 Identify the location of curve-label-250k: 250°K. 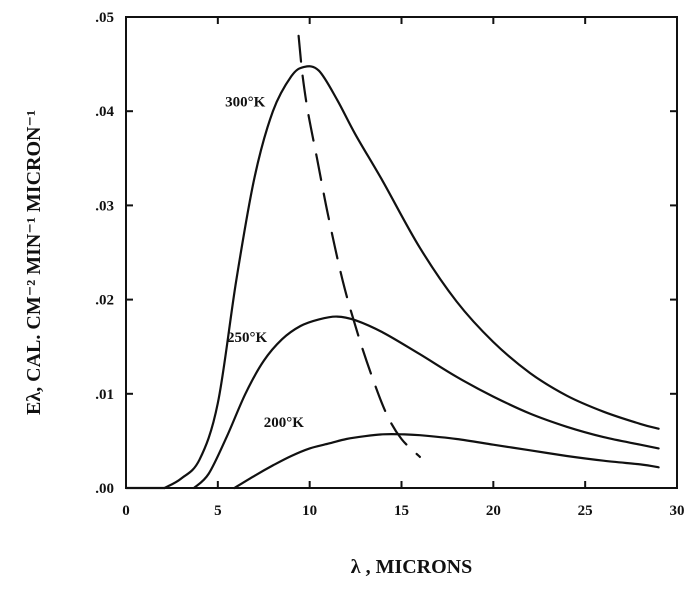
(247, 338).